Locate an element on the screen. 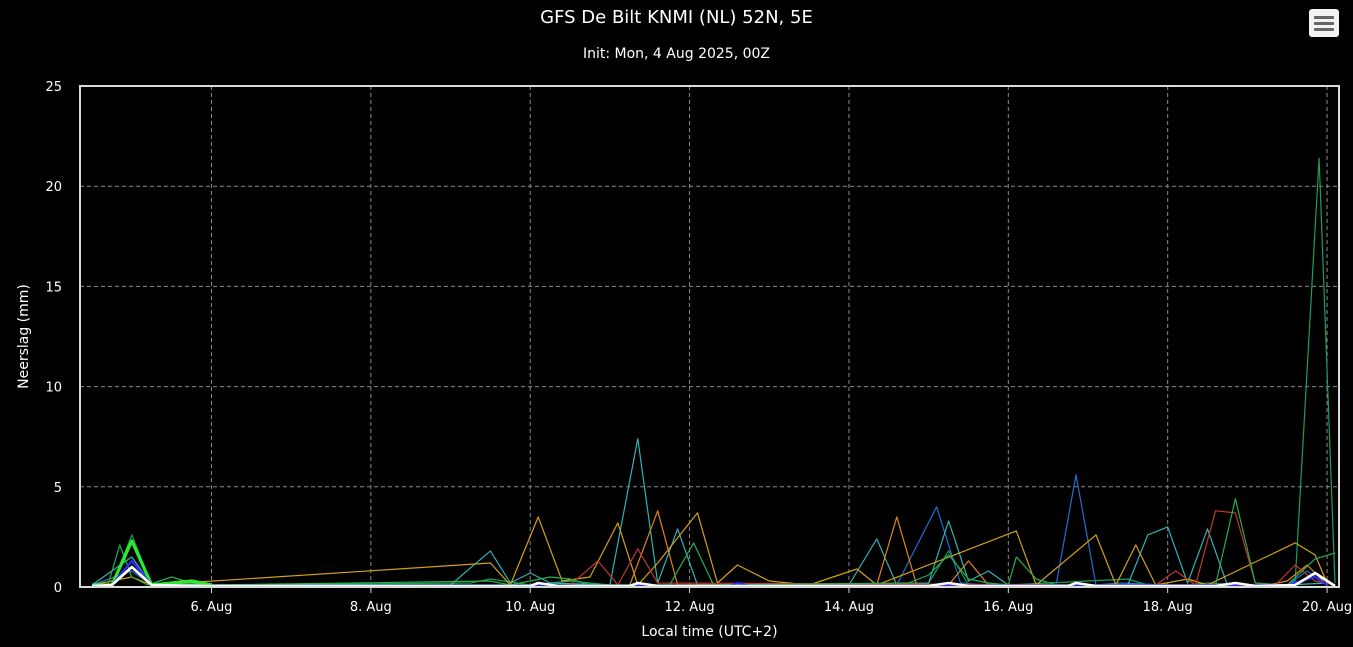 The width and height of the screenshot is (1353, 647). y-tick-label: 0 is located at coordinates (58, 588).